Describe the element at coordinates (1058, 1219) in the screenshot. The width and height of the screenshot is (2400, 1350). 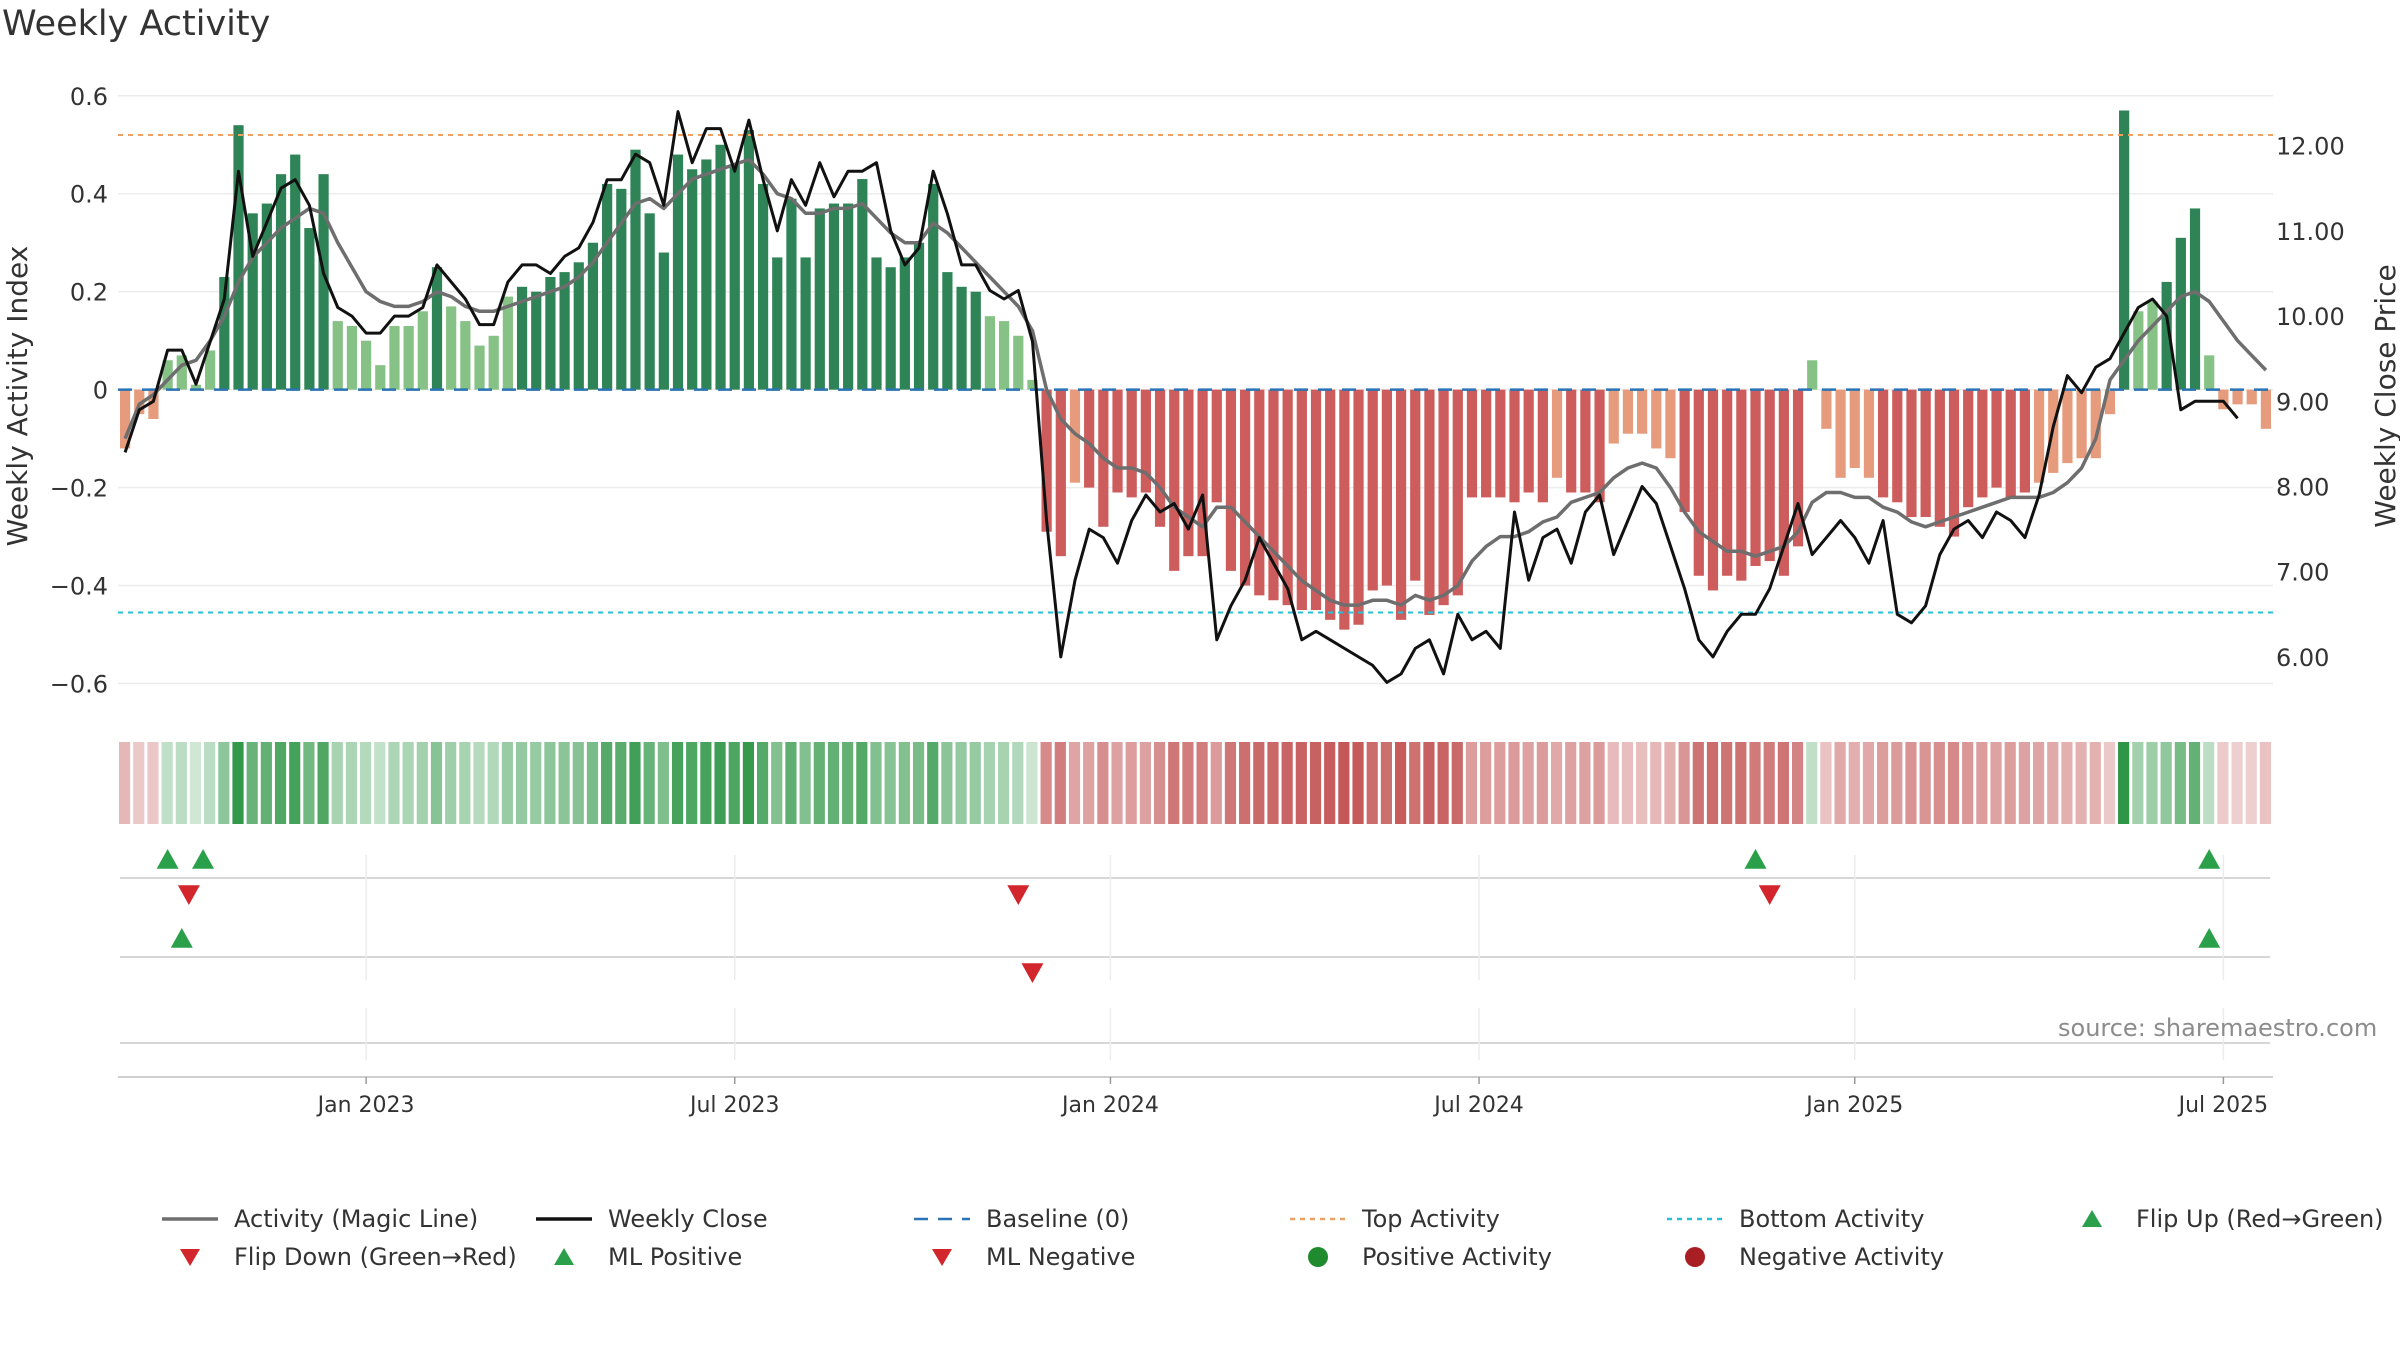
I see `legend-label: Baseline (0)` at that location.